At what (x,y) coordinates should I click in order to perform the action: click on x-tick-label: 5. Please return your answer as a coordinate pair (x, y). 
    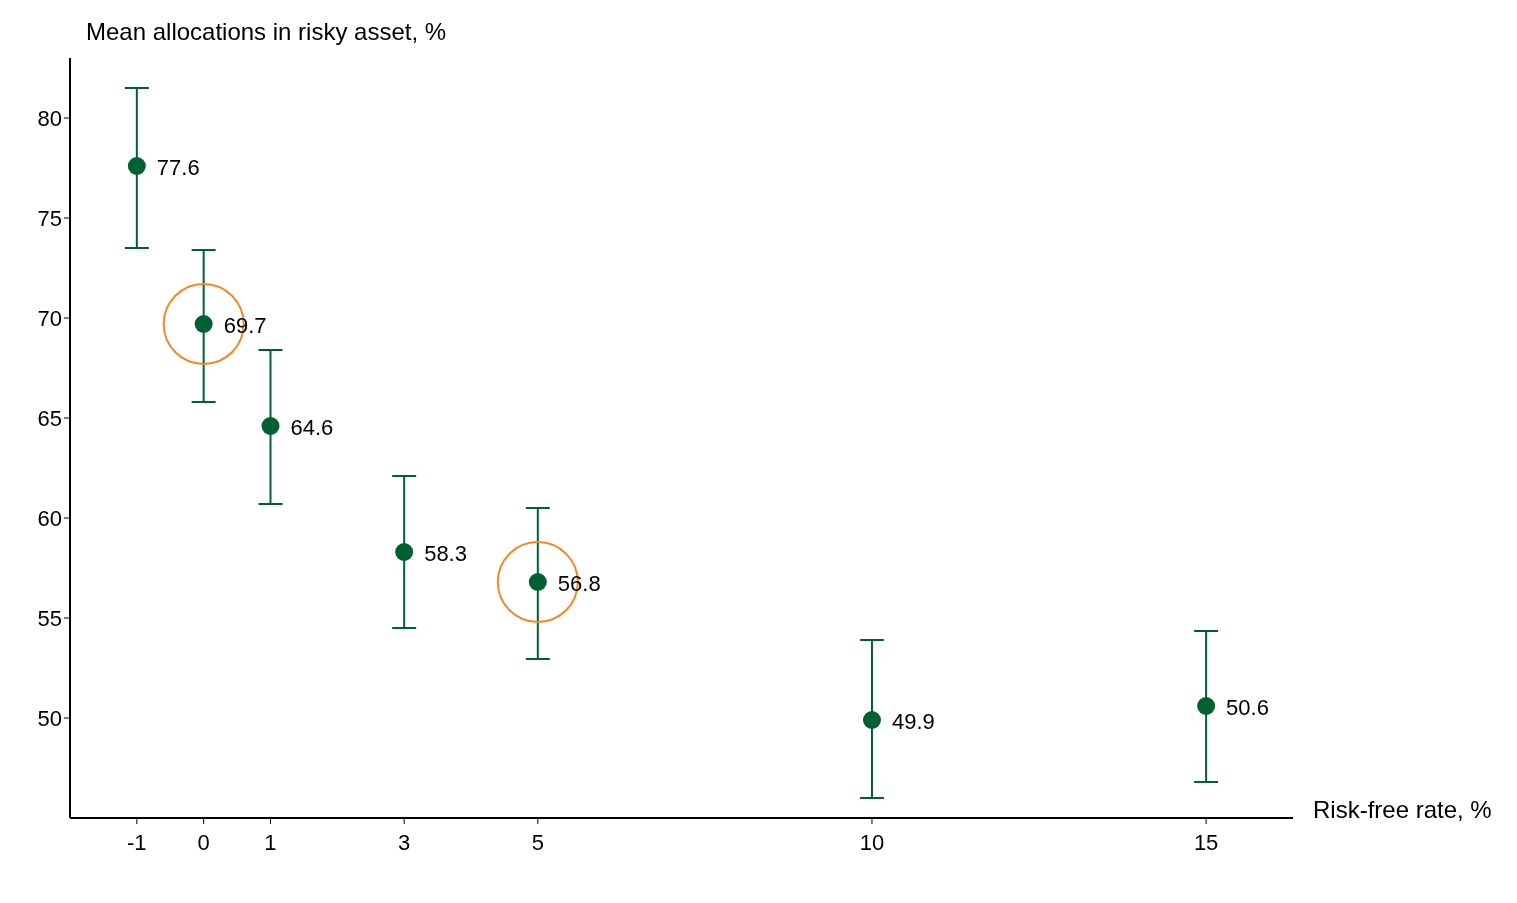
    Looking at the image, I should click on (537, 842).